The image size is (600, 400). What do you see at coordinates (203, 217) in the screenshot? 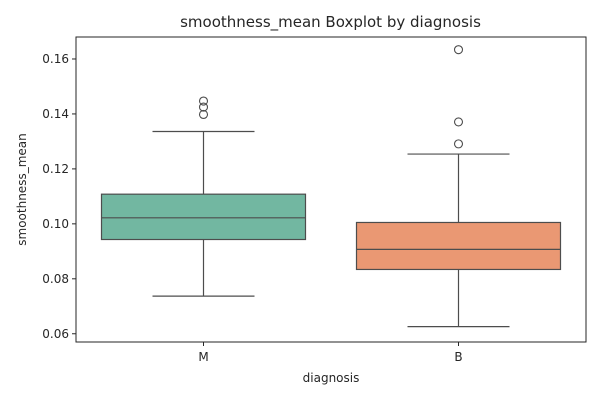
I see `box-m` at bounding box center [203, 217].